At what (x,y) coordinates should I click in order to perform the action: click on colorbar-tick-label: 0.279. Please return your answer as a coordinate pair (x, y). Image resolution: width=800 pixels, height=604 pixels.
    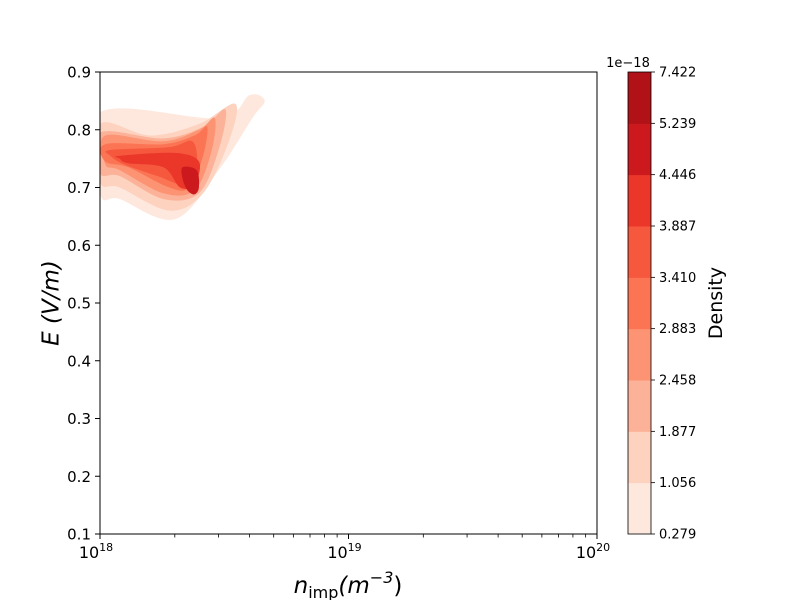
    Looking at the image, I should click on (677, 535).